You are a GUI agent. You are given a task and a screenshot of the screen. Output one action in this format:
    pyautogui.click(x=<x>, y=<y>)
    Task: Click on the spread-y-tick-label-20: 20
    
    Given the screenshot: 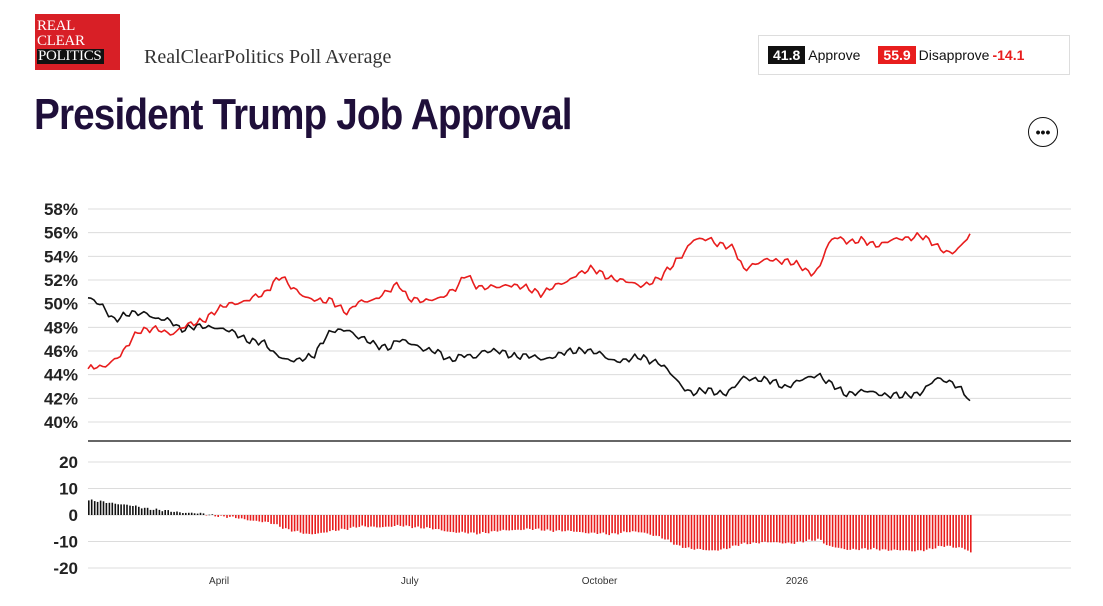 What is the action you would take?
    pyautogui.click(x=68, y=462)
    